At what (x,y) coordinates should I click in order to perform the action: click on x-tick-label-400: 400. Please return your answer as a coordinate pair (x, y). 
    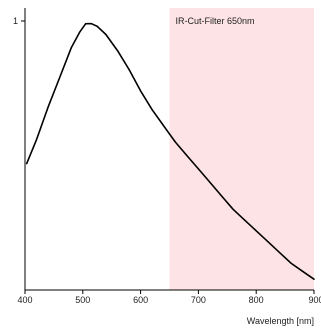
    Looking at the image, I should click on (24, 300).